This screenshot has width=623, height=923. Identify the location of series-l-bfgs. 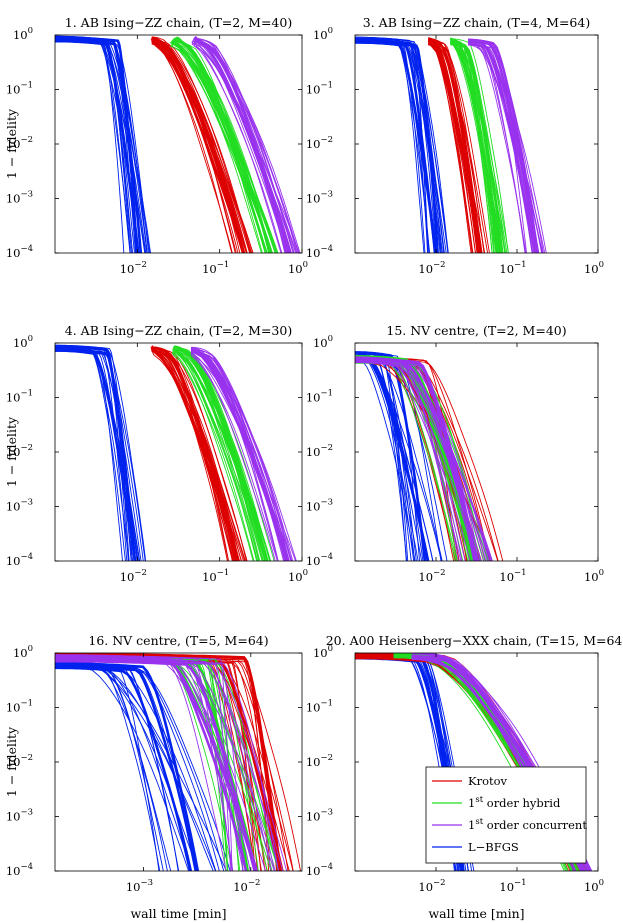
(103, 144).